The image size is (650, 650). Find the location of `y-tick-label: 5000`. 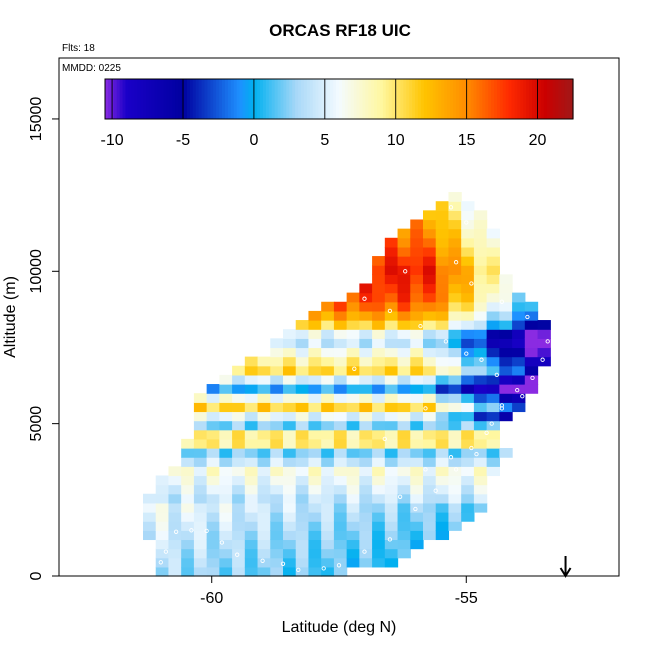

y-tick-label: 5000 is located at coordinates (36, 424).